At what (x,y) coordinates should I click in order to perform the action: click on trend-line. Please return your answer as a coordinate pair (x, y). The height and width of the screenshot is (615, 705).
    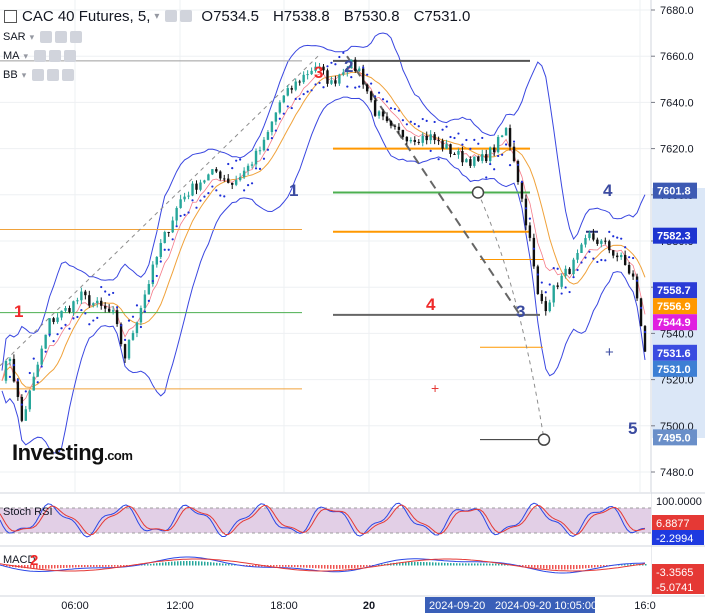
    Looking at the image, I should click on (433, 185).